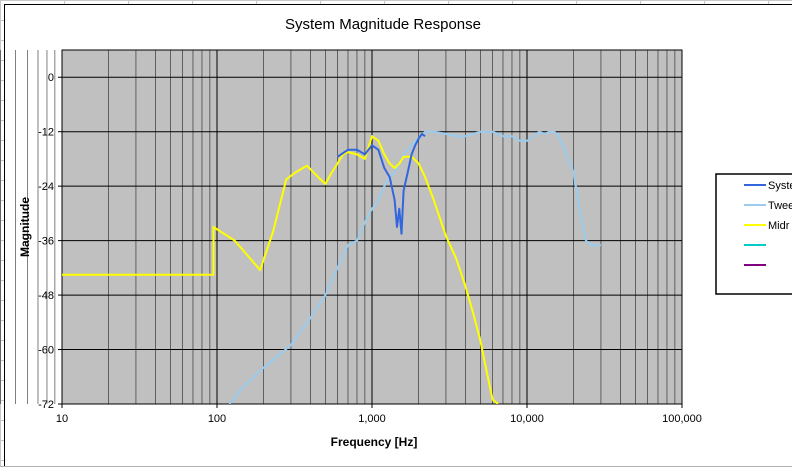  I want to click on x-tick-label: 10, so click(62, 419).